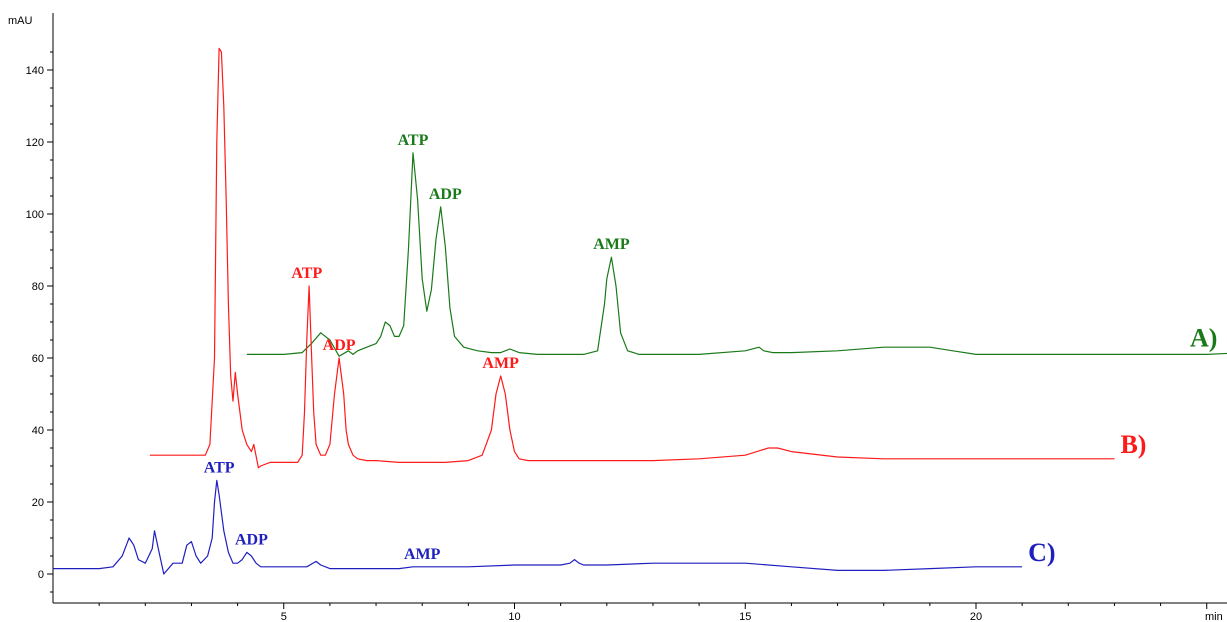 The image size is (1227, 622). I want to click on y-axis-label: mAU, so click(20, 21).